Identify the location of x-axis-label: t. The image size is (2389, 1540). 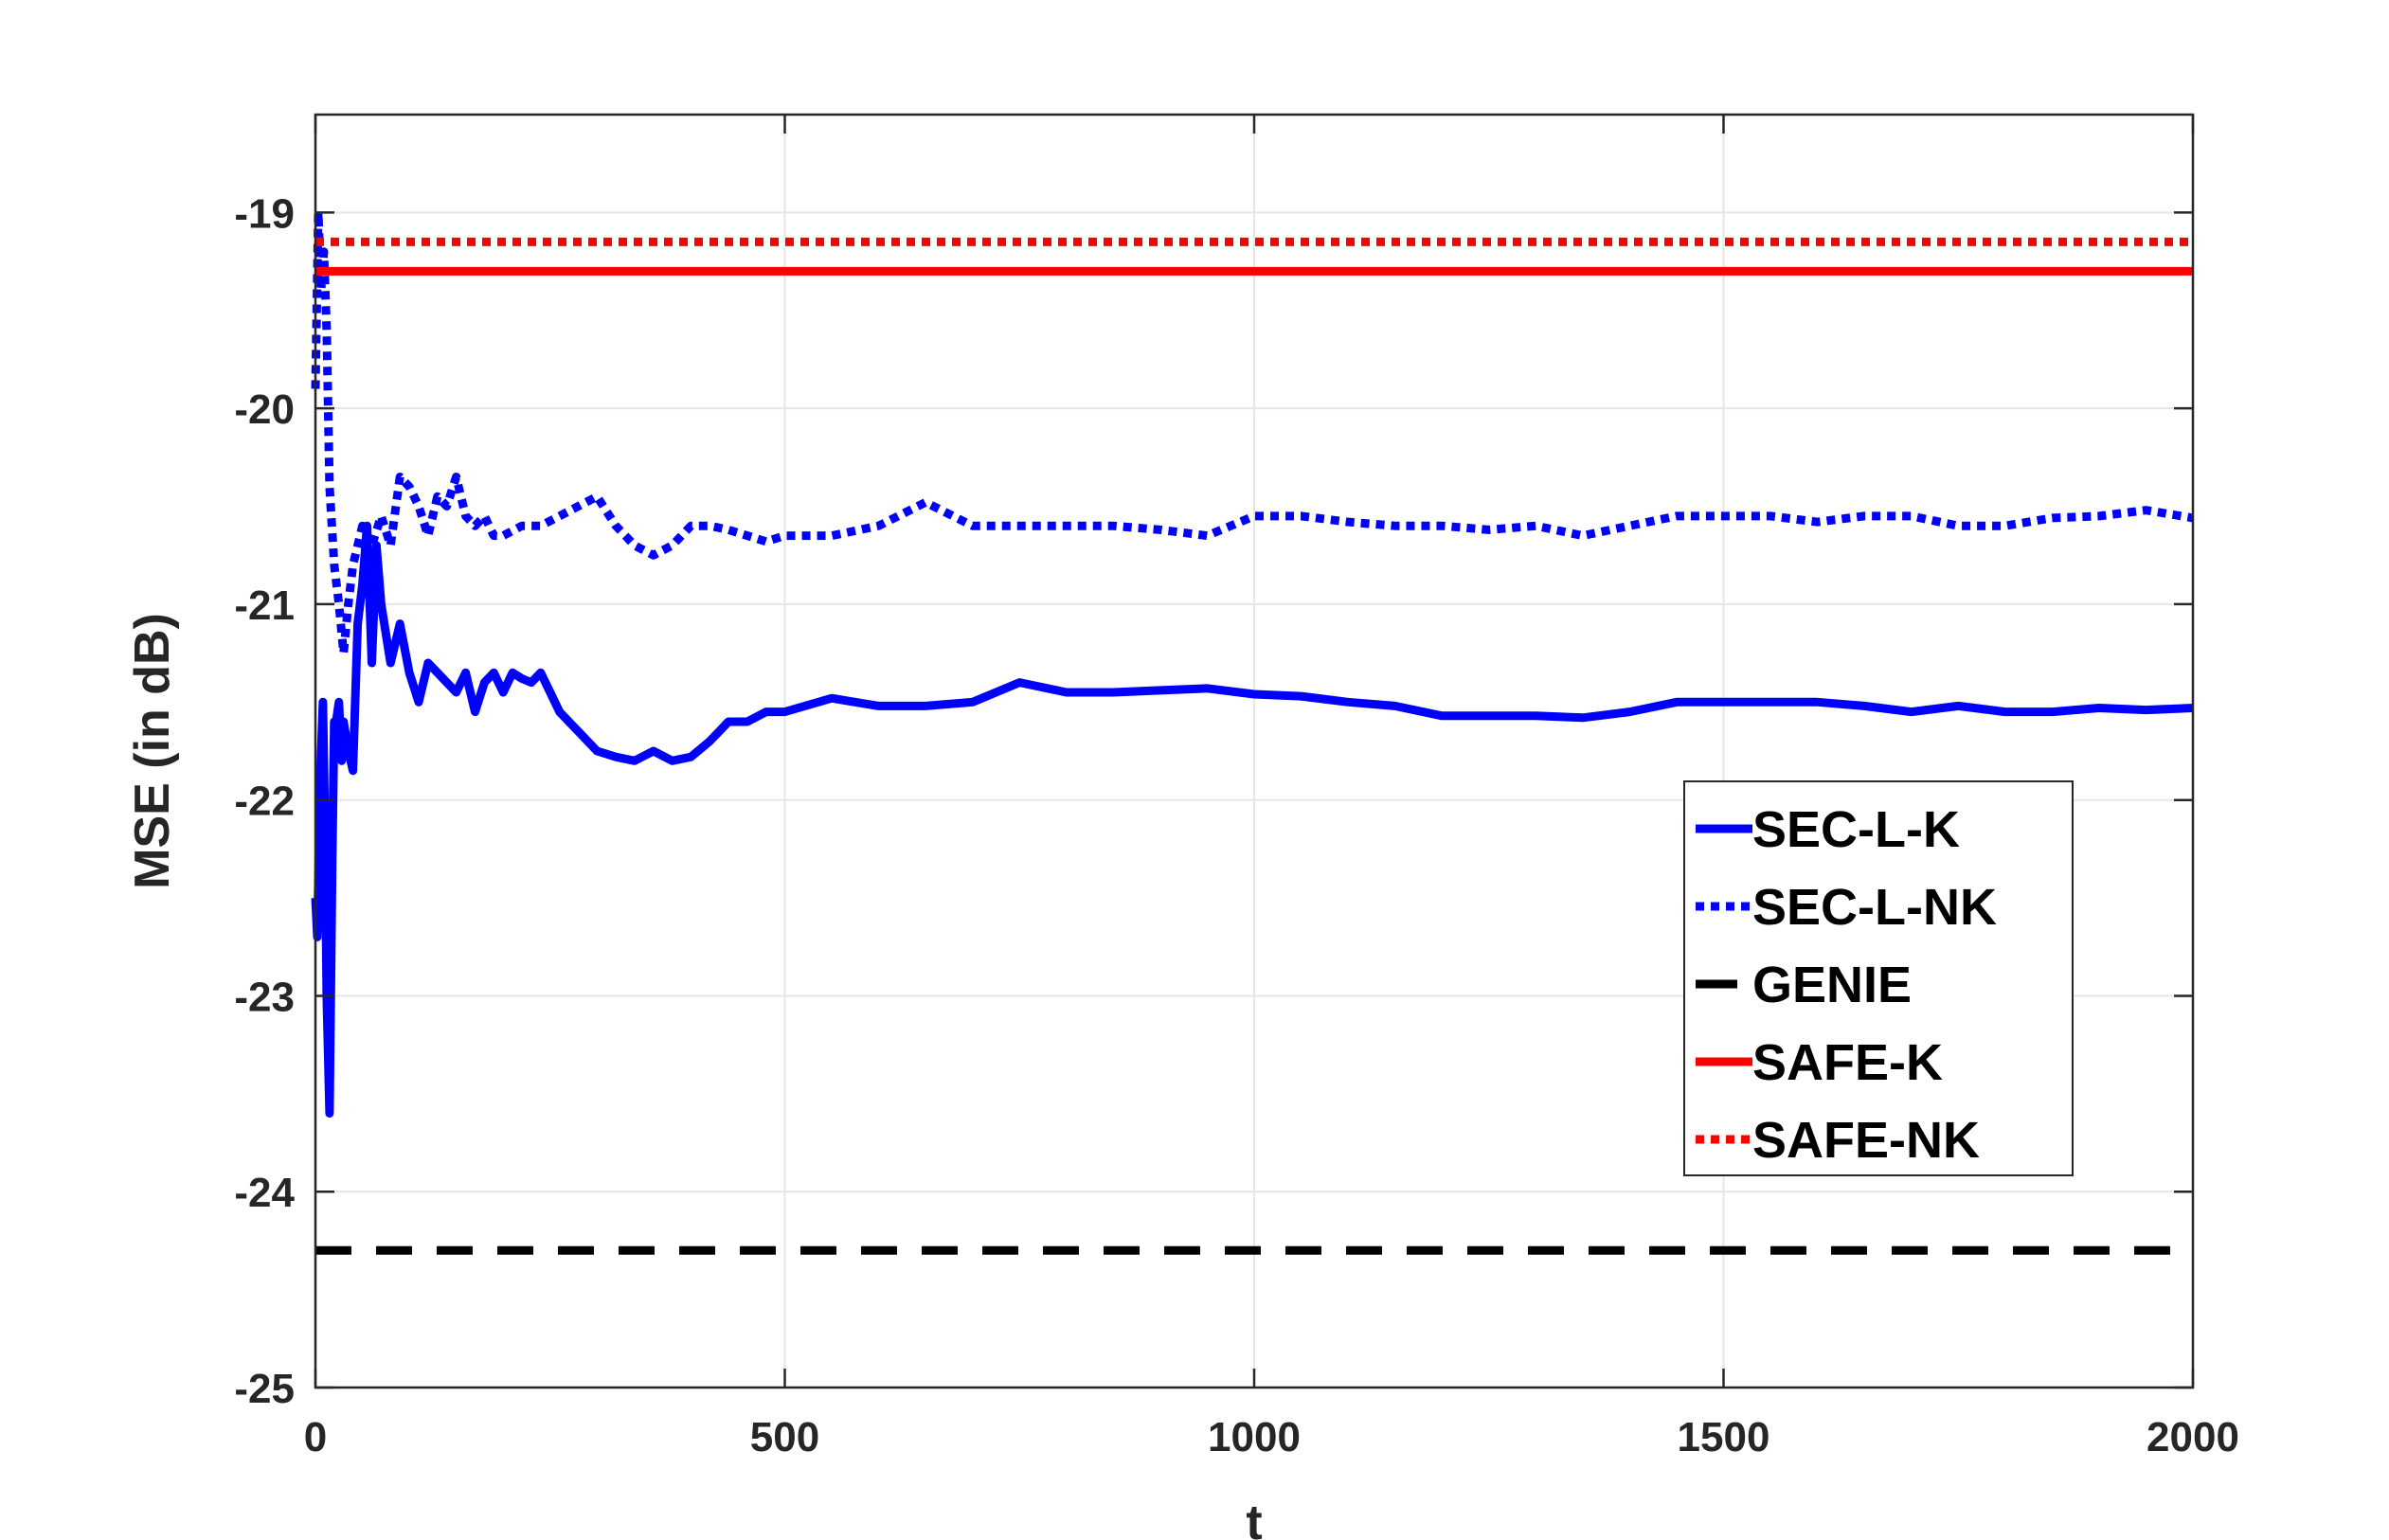
(1254, 1517).